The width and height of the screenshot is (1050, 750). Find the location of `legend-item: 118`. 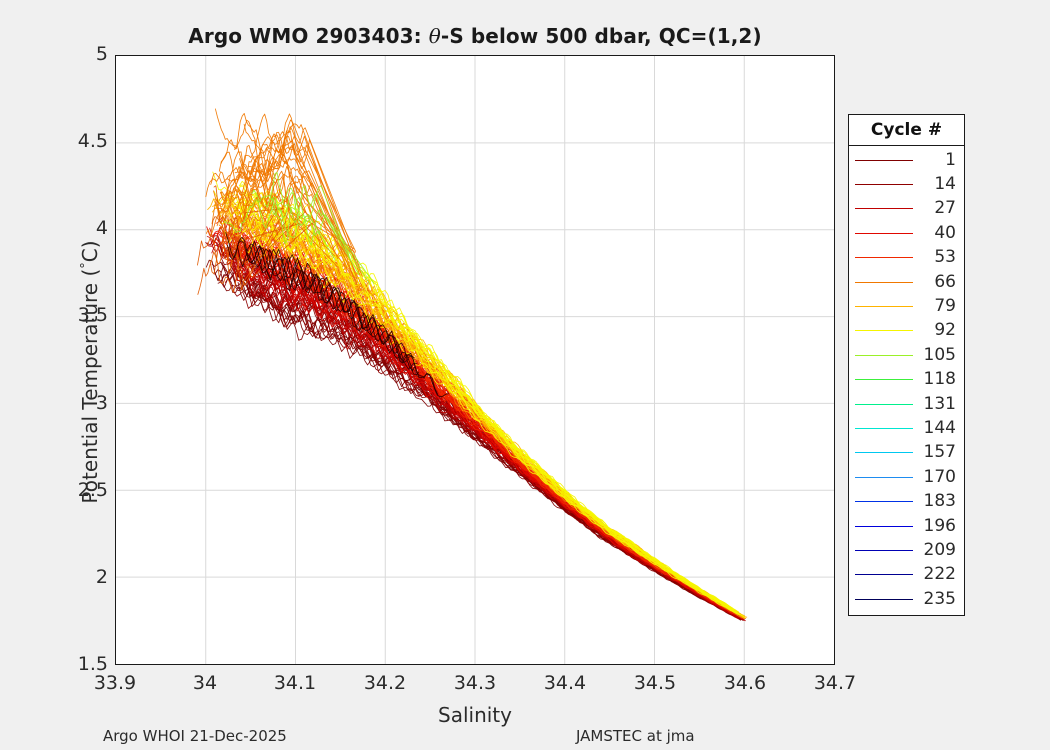

legend-item: 118 is located at coordinates (906, 380).